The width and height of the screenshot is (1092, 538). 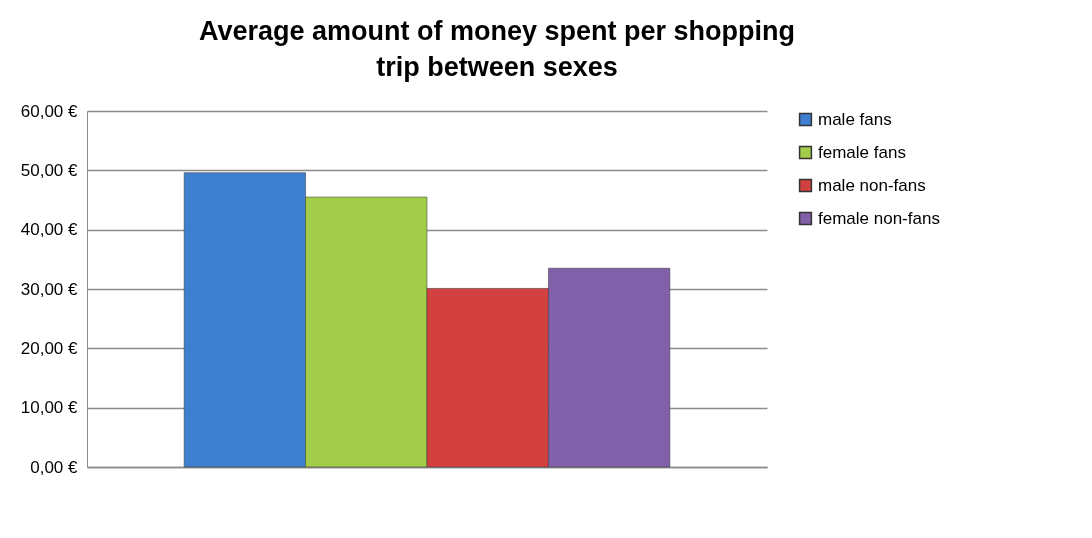 What do you see at coordinates (497, 49) in the screenshot?
I see `chart-title: Average amount of money spent per shopping trip between sexes` at bounding box center [497, 49].